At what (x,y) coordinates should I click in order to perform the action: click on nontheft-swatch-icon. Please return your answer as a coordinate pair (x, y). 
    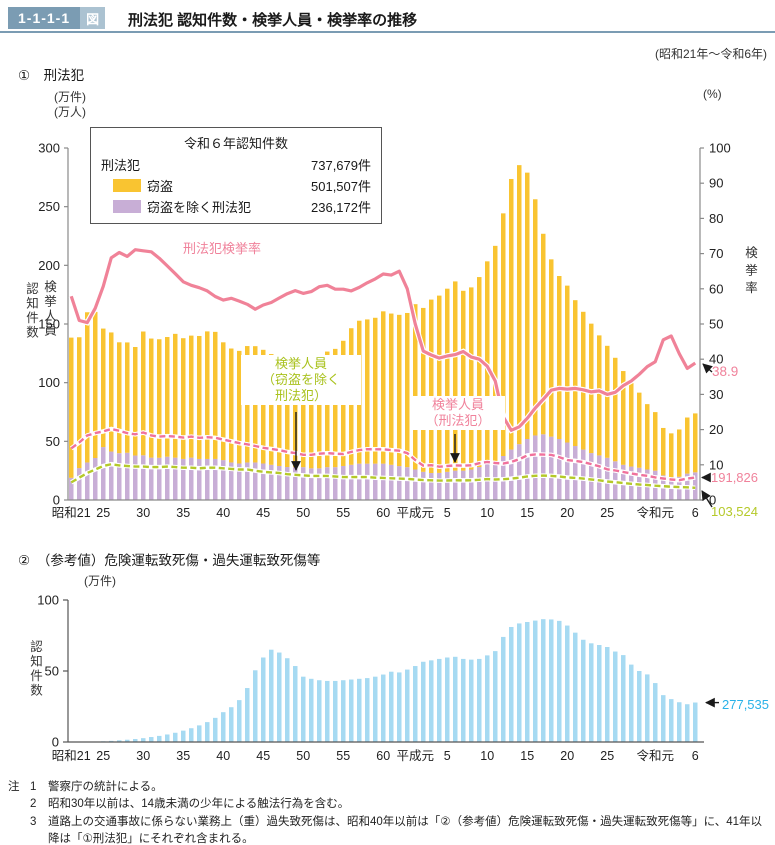
    Looking at the image, I should click on (127, 206).